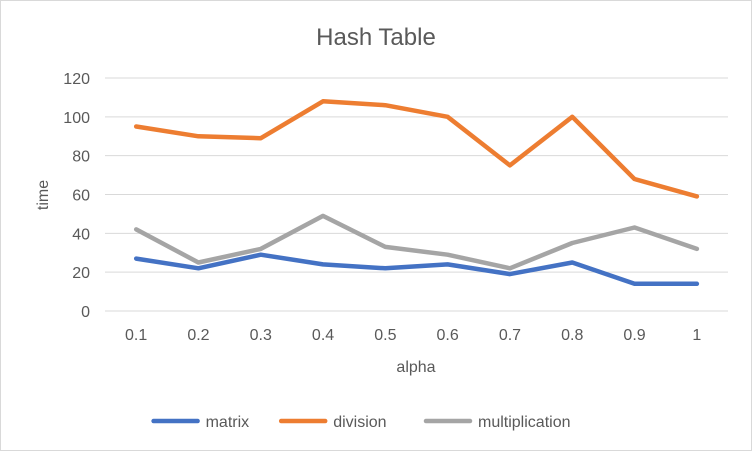 The width and height of the screenshot is (752, 451). I want to click on legend: matrix division multiplication, so click(360, 422).